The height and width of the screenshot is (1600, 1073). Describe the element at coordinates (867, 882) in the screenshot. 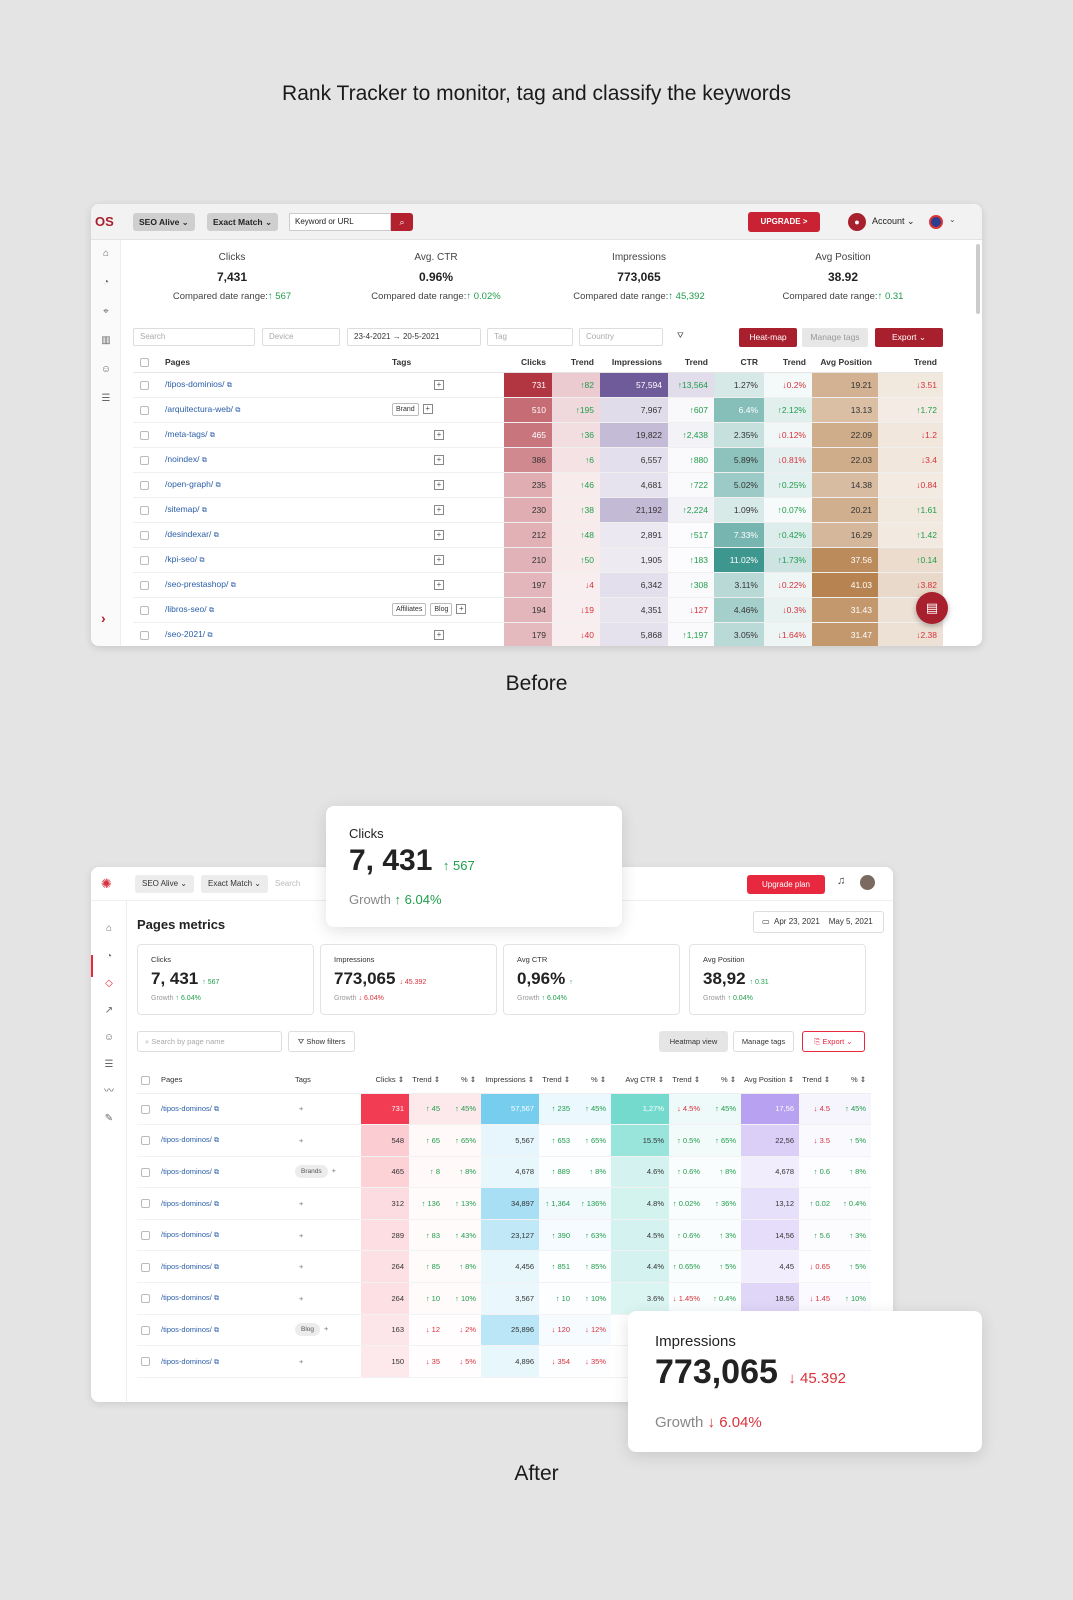

I see `avatar` at that location.